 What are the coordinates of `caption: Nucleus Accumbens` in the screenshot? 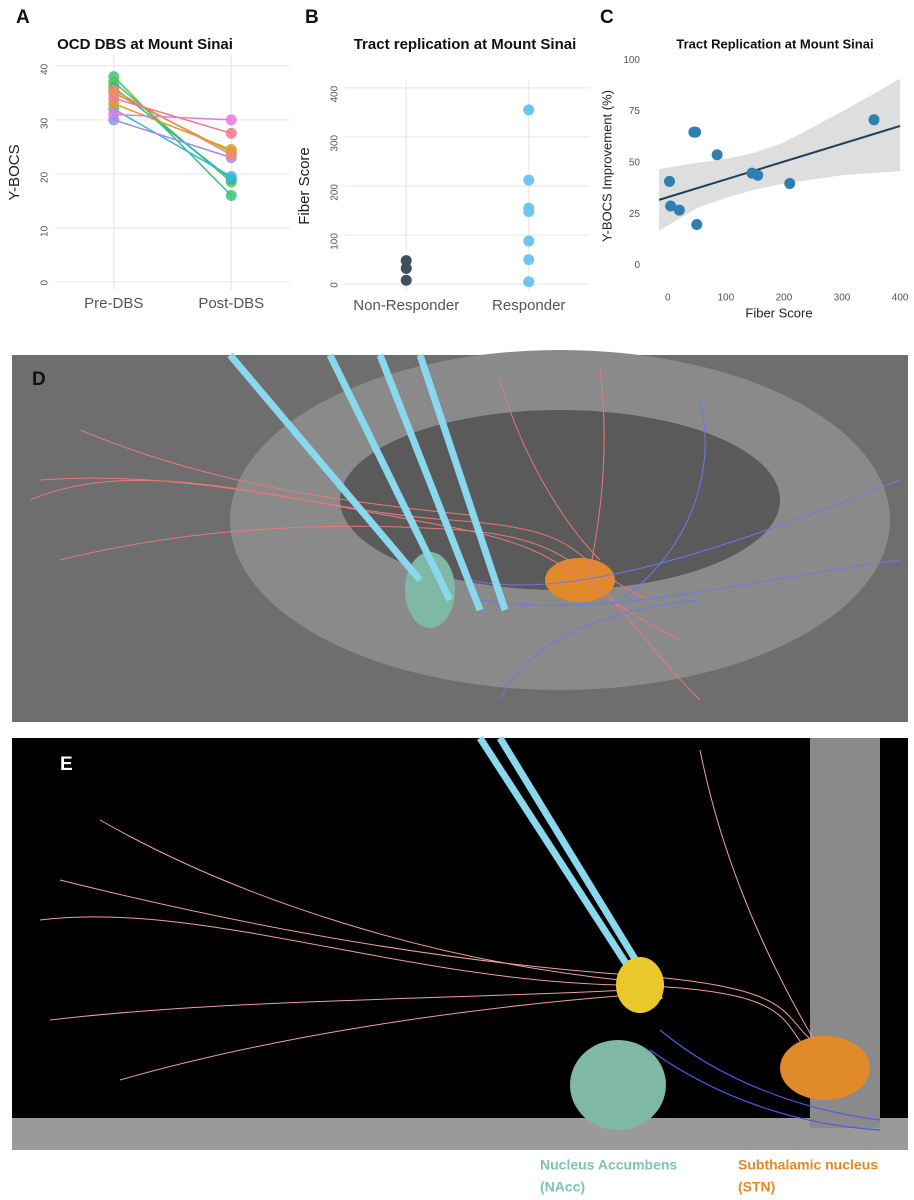 It's located at (608, 1165).